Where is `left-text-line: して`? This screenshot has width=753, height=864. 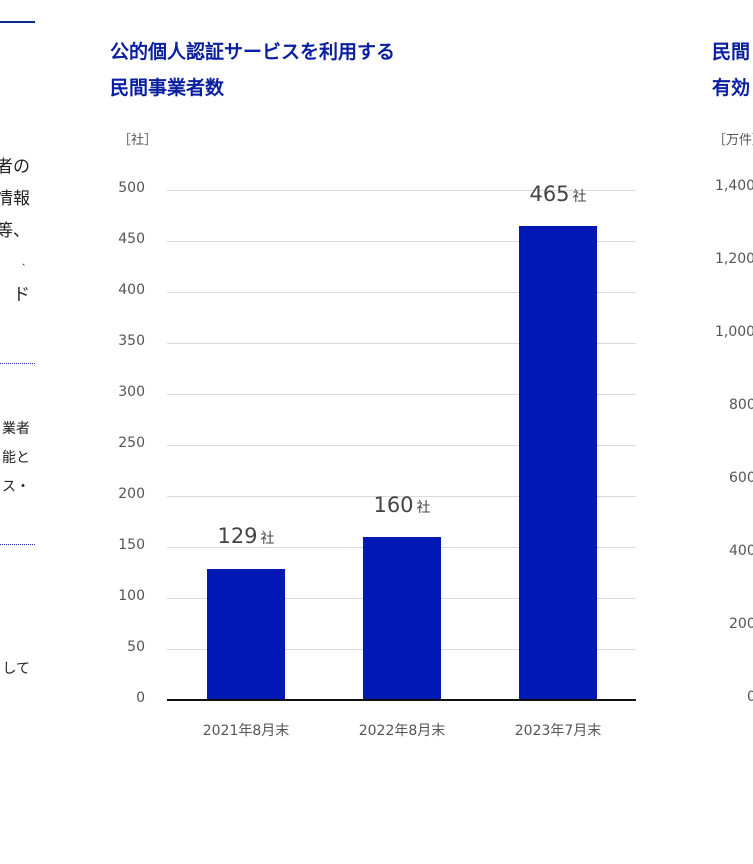 left-text-line: して is located at coordinates (16, 669).